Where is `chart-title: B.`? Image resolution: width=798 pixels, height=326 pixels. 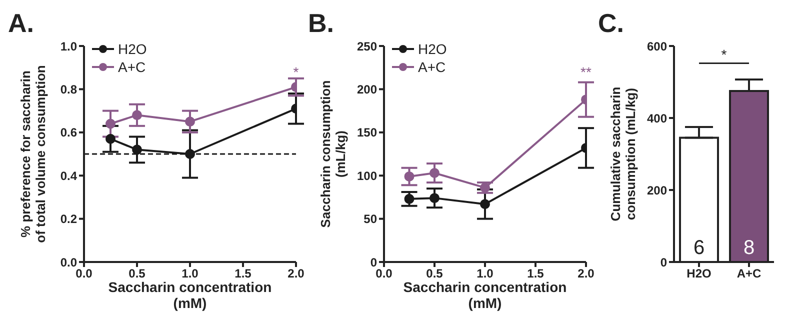 chart-title: B. is located at coordinates (321, 23).